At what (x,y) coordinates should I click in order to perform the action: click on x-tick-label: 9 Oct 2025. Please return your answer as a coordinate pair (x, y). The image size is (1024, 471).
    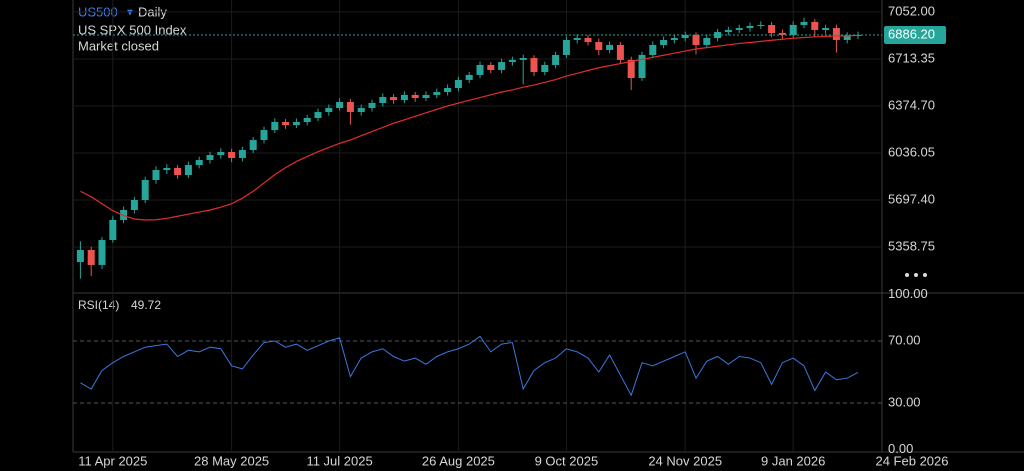
    Looking at the image, I should click on (567, 460).